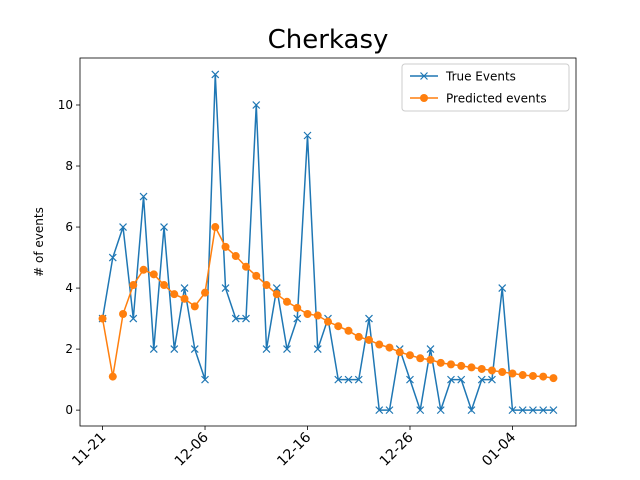 This screenshot has width=640, height=480. Describe the element at coordinates (69, 166) in the screenshot. I see `y-tick-label: 8` at that location.